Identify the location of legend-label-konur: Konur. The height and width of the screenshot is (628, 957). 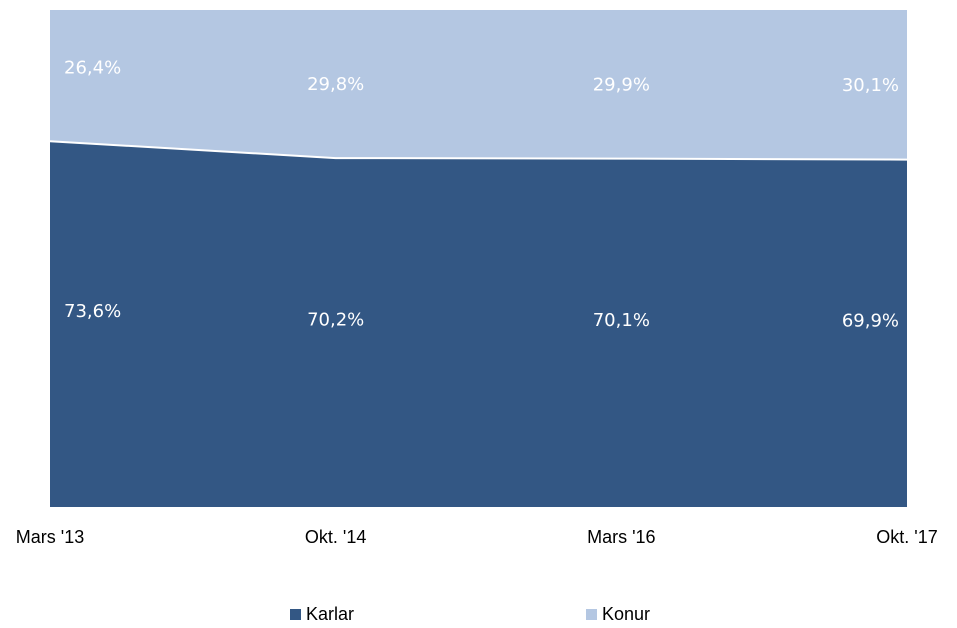
(626, 614).